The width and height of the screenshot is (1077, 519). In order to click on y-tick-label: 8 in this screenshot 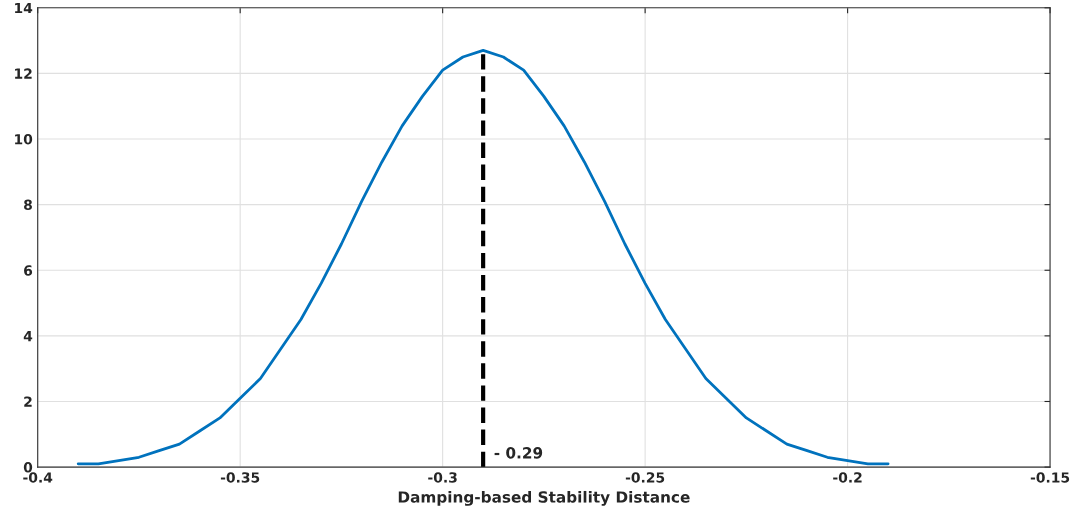, I will do `click(28, 205)`.